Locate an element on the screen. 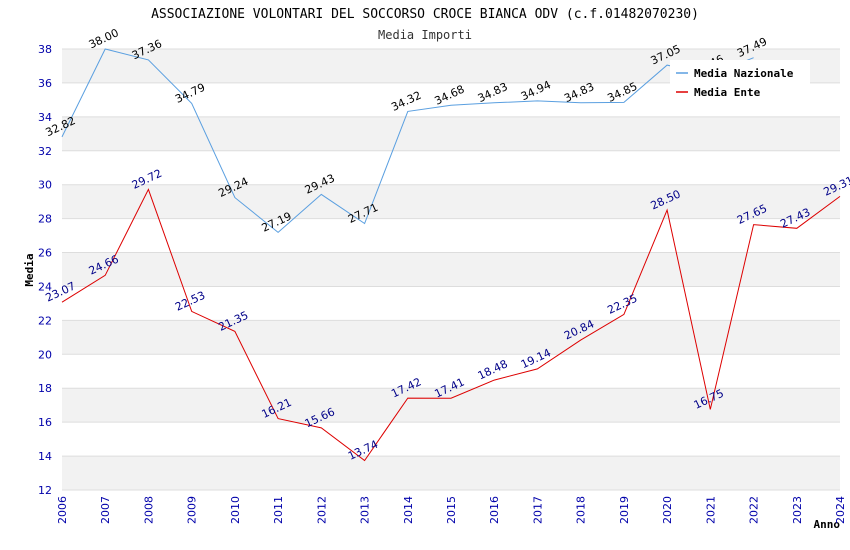 The width and height of the screenshot is (850, 550). y-tick-label: 18 is located at coordinates (45, 388).